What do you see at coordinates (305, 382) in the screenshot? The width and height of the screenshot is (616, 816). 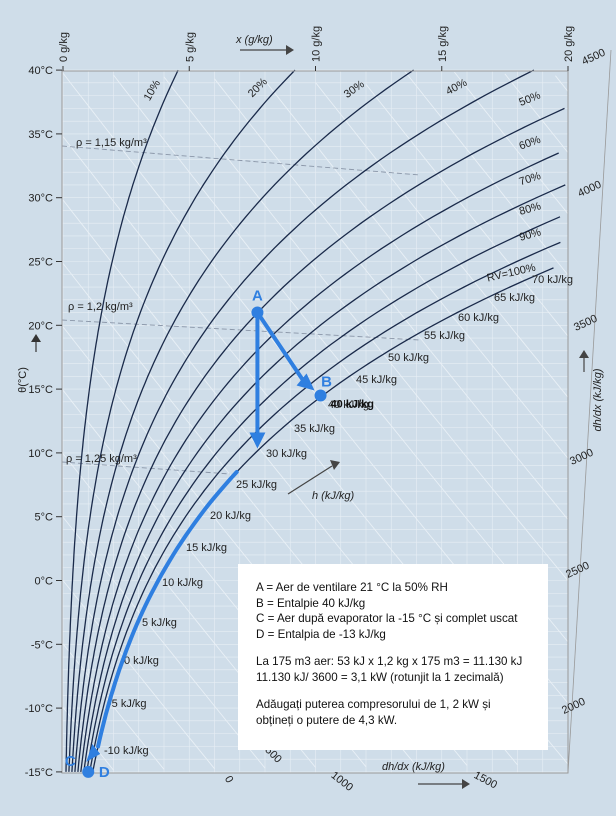 I see `arrow-head-a-b` at bounding box center [305, 382].